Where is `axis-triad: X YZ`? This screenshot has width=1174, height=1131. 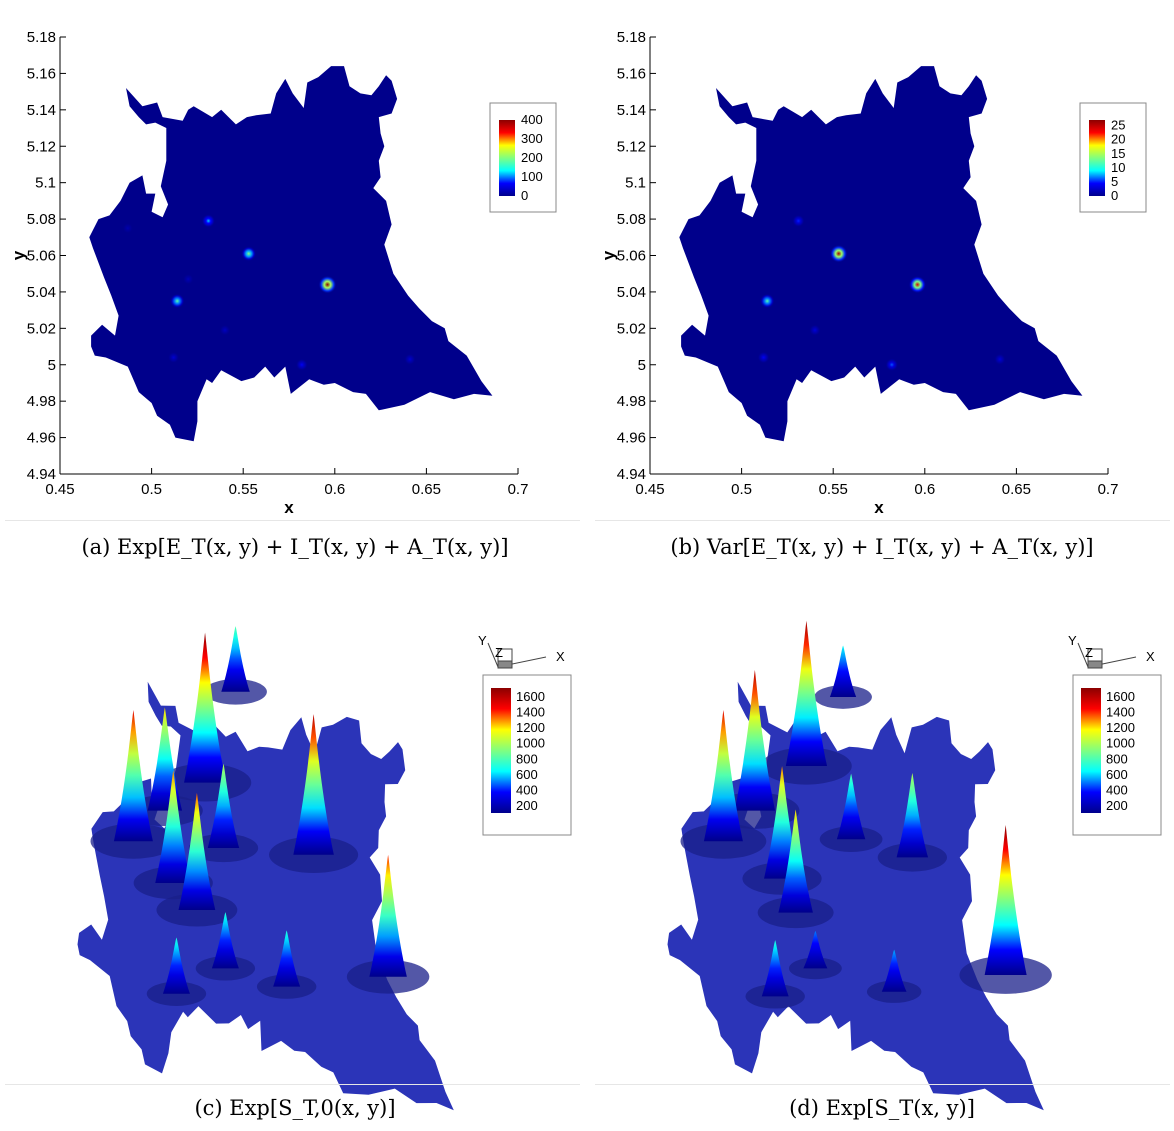
axis-triad: X YZ is located at coordinates (521, 651).